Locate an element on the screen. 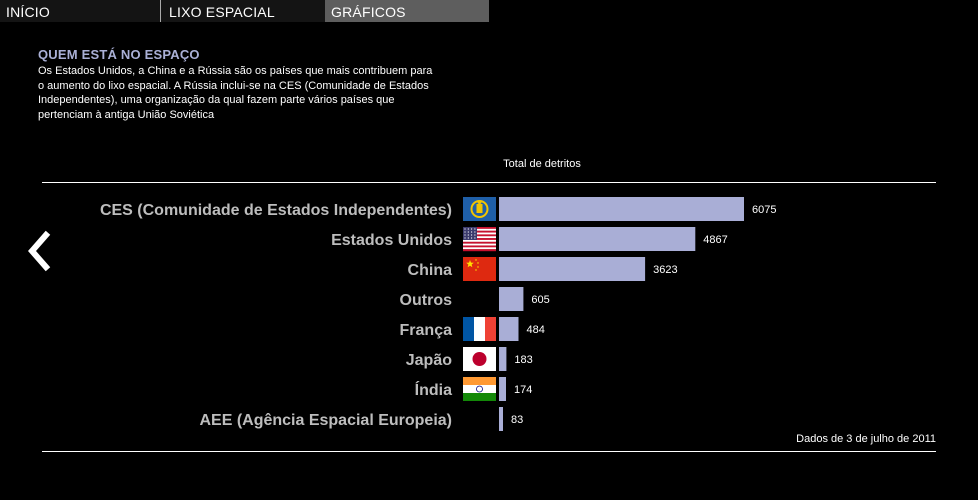 This screenshot has height=500, width=978. category-label: Outros is located at coordinates (426, 300).